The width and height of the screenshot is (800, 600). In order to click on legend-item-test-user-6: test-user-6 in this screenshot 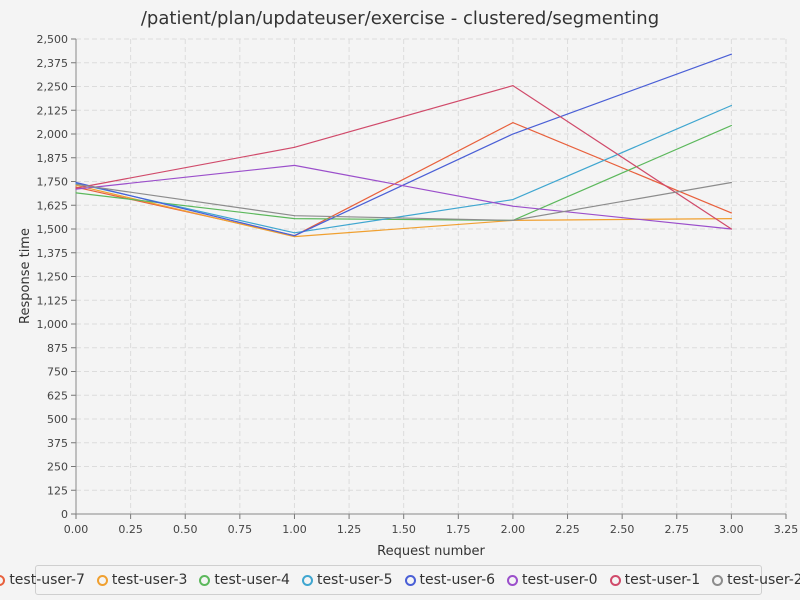, I will do `click(450, 580)`.